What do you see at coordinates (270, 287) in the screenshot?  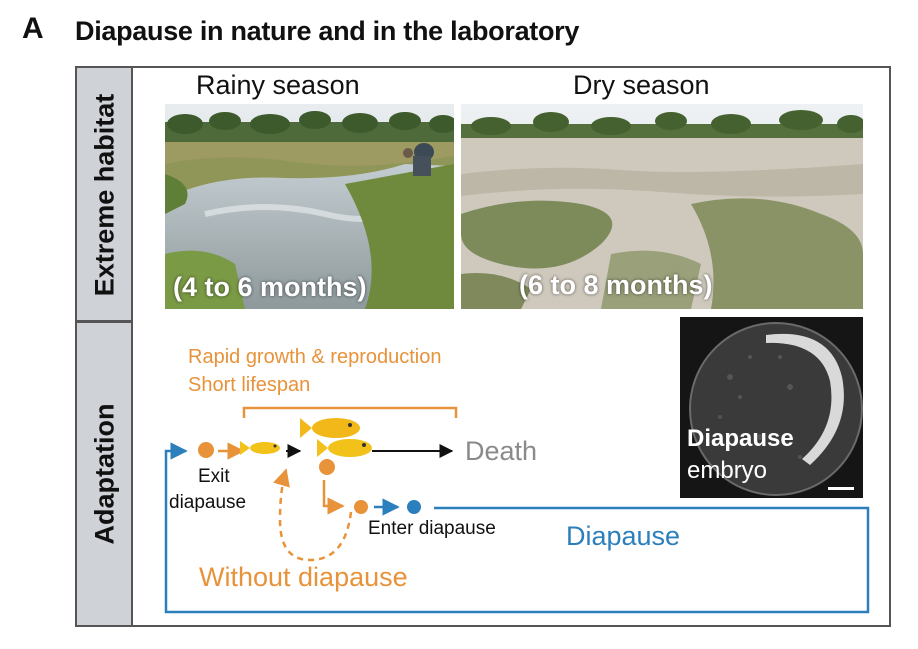 I see `rainy-season-duration: (4 to 6 months)` at bounding box center [270, 287].